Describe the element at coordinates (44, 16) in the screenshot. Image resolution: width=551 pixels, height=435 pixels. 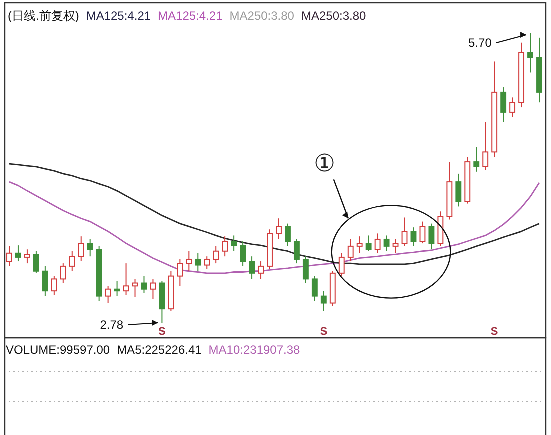
I see `title: (日线.前复权)` at that location.